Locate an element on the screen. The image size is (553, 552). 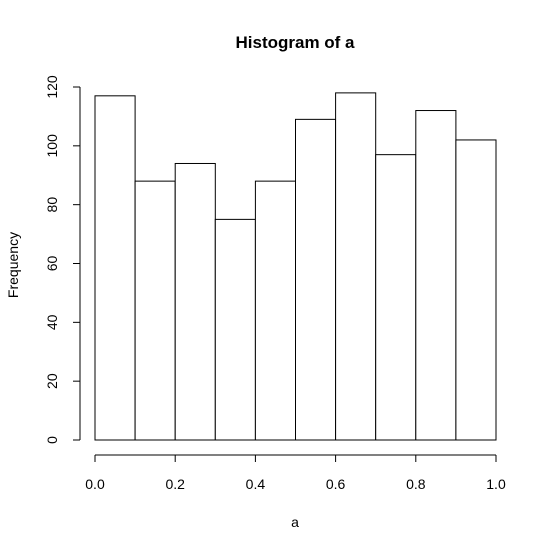
x-tick-label: 0.6 is located at coordinates (336, 484).